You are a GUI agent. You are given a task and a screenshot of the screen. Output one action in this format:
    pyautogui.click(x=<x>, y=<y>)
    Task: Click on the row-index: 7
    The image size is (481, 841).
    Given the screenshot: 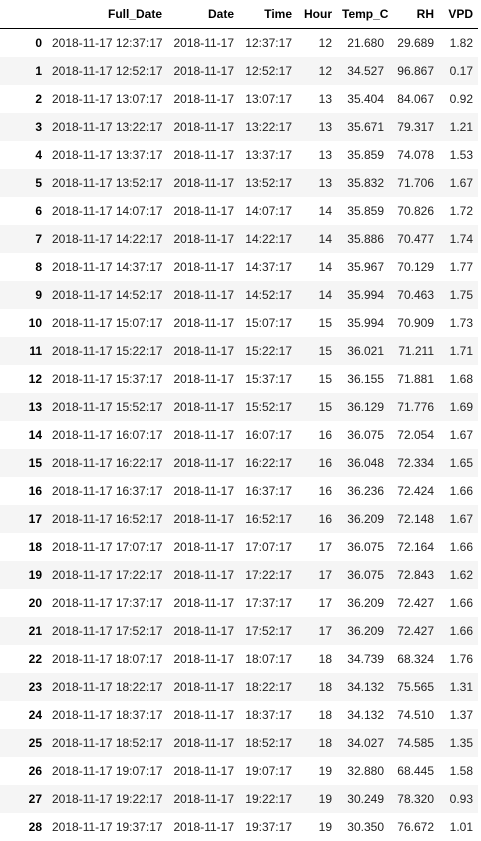 What is the action you would take?
    pyautogui.click(x=23, y=239)
    